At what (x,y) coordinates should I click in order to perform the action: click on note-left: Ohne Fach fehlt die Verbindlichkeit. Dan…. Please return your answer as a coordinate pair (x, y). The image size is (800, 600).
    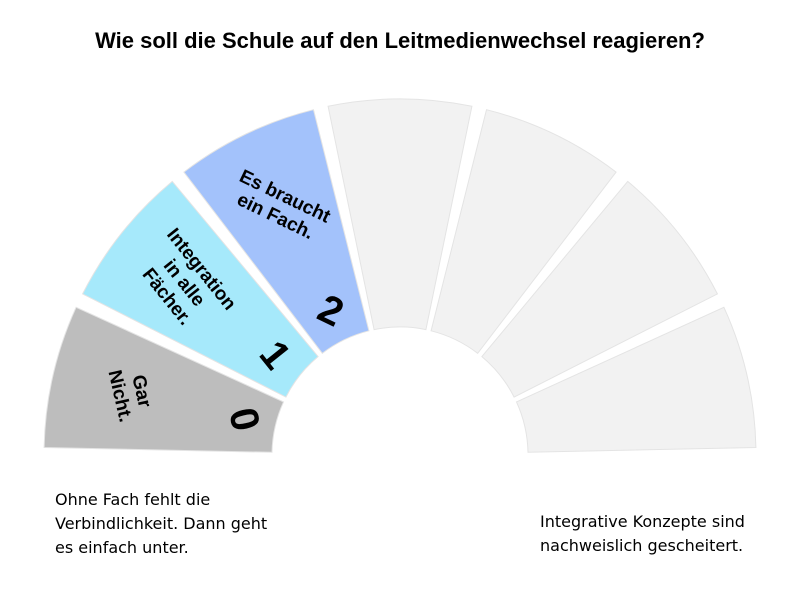
    Looking at the image, I should click on (161, 523).